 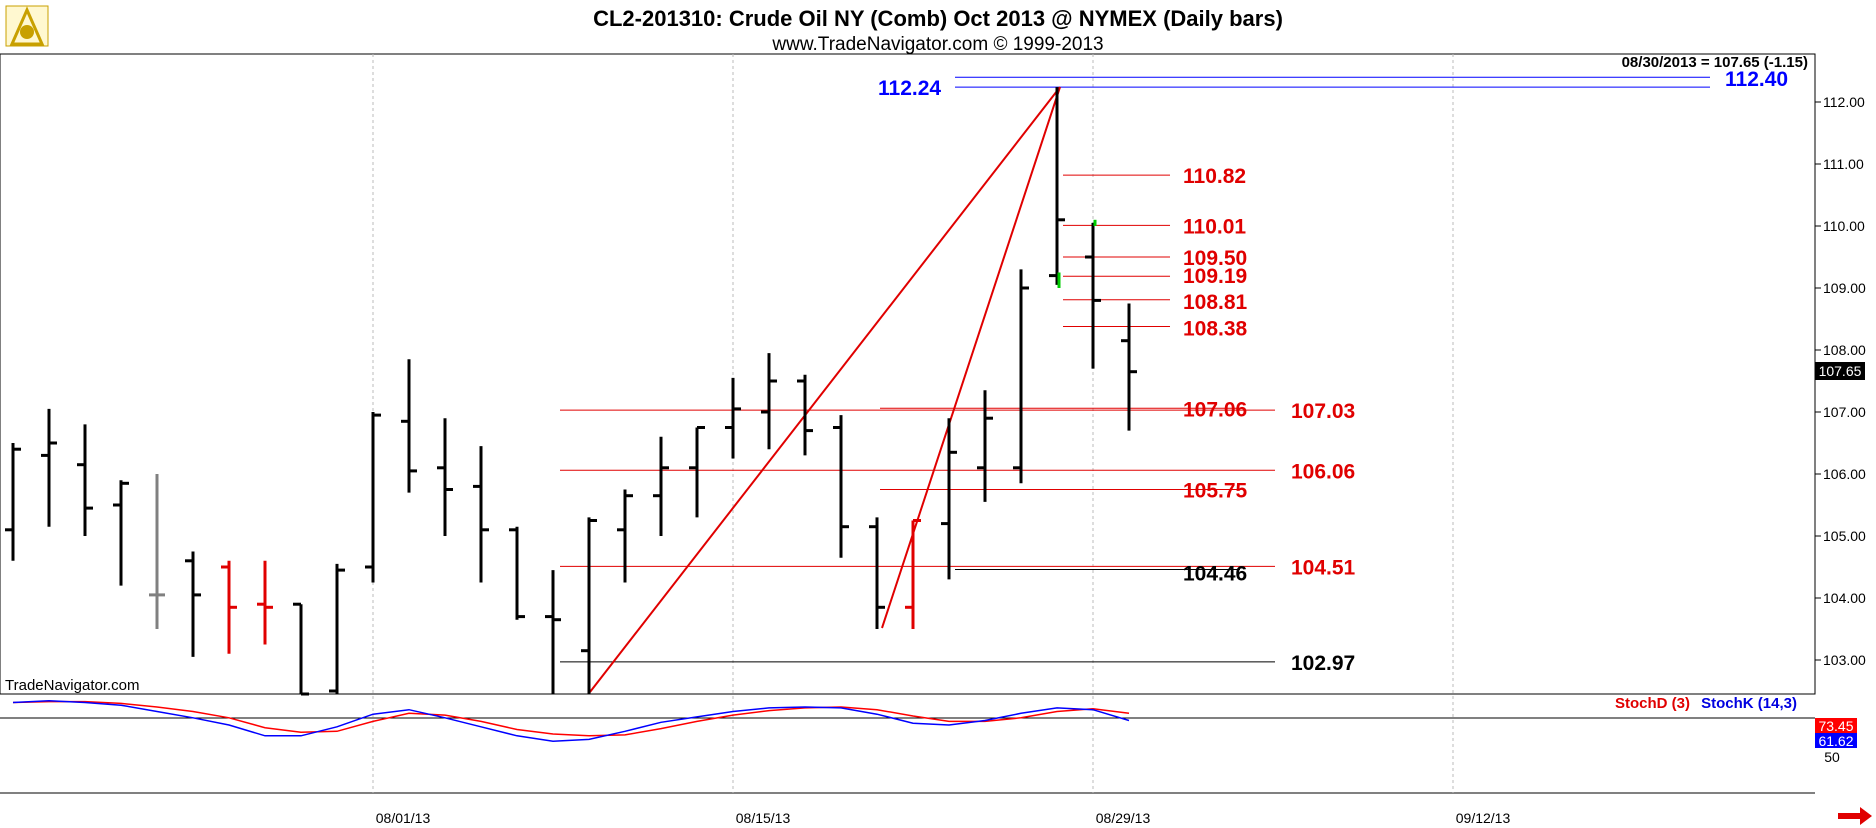 I want to click on level-label: 108.81, so click(x=1215, y=302).